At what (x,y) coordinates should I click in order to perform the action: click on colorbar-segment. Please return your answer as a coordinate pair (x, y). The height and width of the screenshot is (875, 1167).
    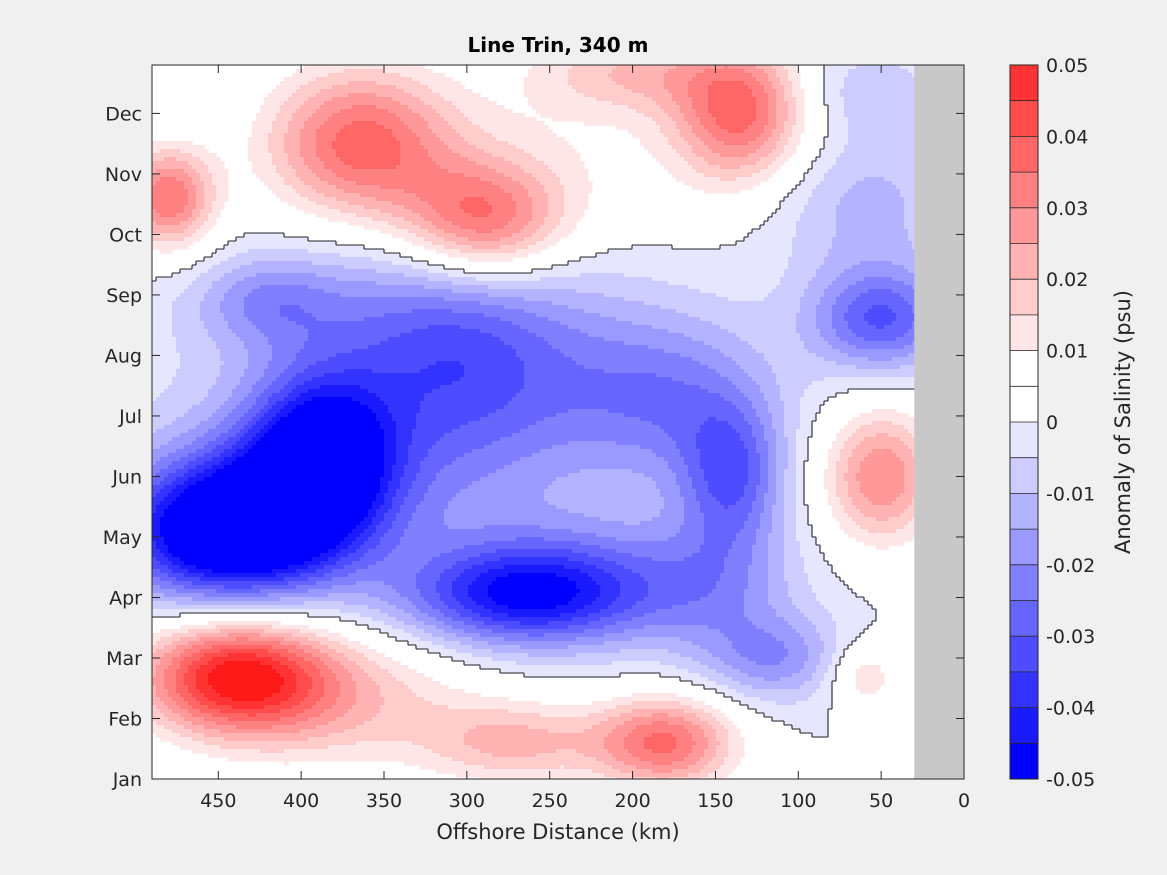
    Looking at the image, I should click on (1024, 582).